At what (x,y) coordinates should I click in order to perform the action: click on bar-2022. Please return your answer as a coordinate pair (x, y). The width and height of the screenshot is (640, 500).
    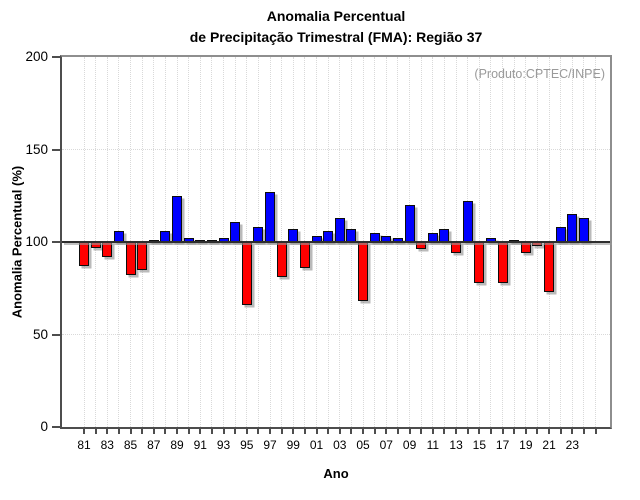
    Looking at the image, I should click on (560, 234).